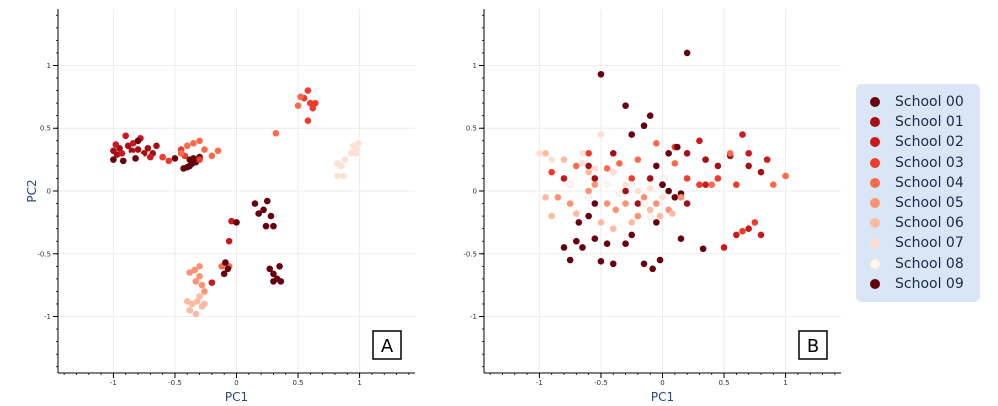 This screenshot has width=998, height=406. I want to click on legend-item: School 09, so click(925, 284).